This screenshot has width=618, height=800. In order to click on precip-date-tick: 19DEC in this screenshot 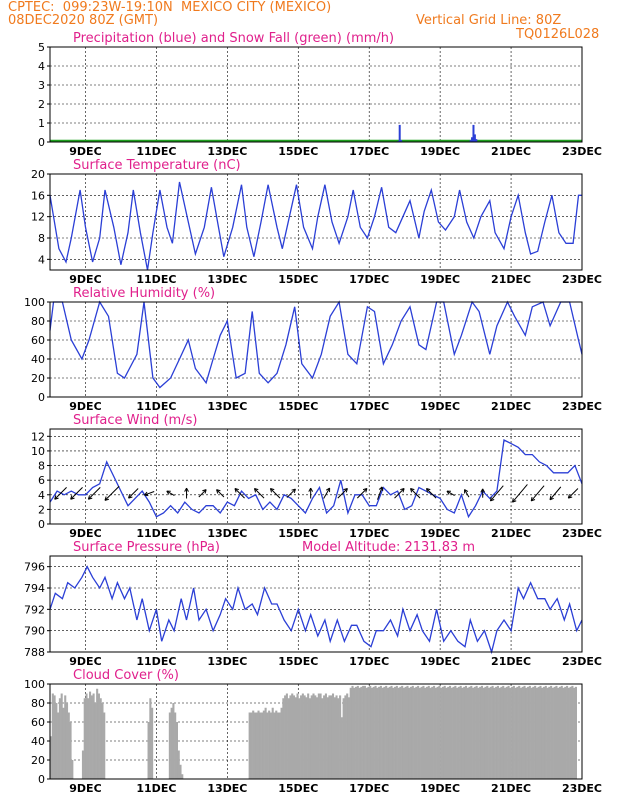, I will do `click(440, 151)`.